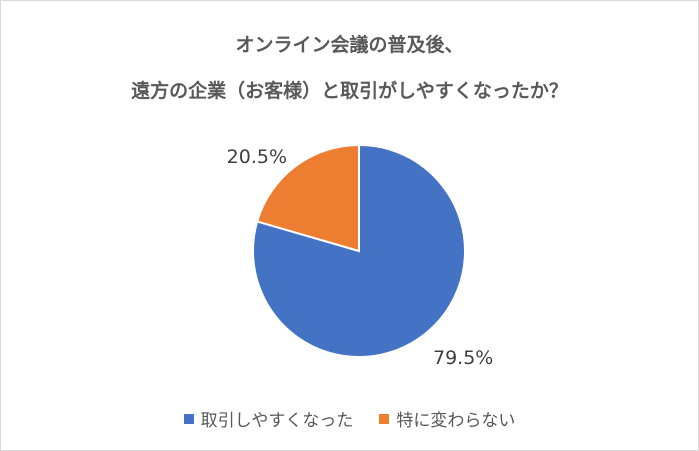 Image resolution: width=699 pixels, height=451 pixels. I want to click on pie-slices, so click(359, 250).